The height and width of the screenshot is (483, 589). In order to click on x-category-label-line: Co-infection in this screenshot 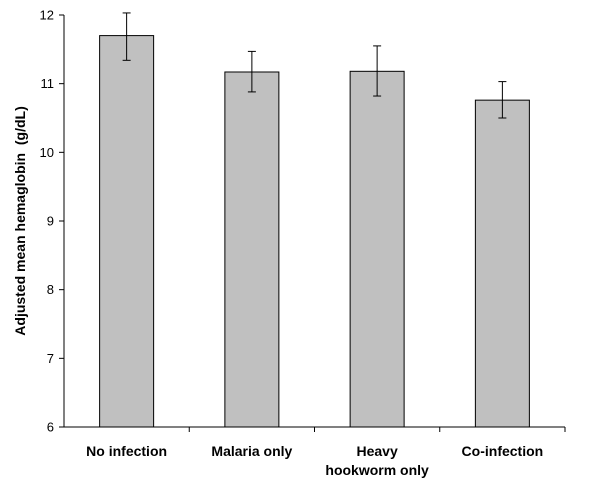, I will do `click(503, 451)`.